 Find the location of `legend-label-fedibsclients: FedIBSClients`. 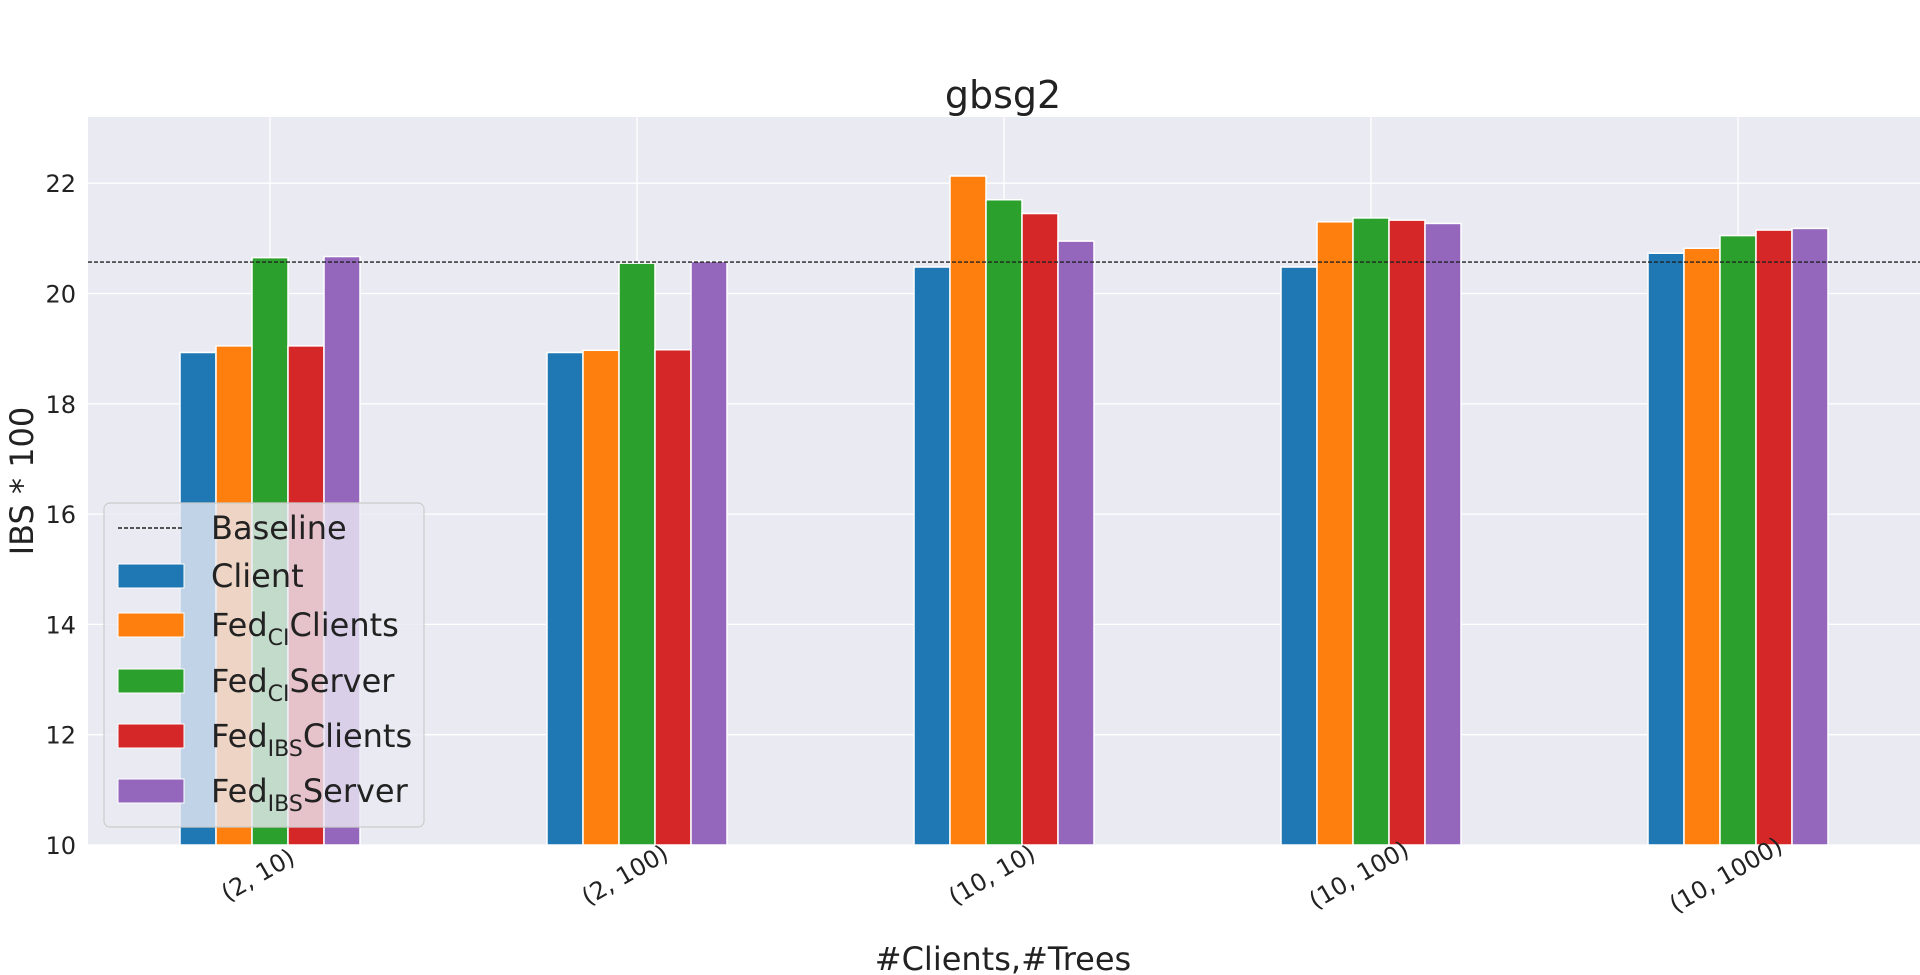

legend-label-fedibsclients: FedIBSClients is located at coordinates (311, 739).